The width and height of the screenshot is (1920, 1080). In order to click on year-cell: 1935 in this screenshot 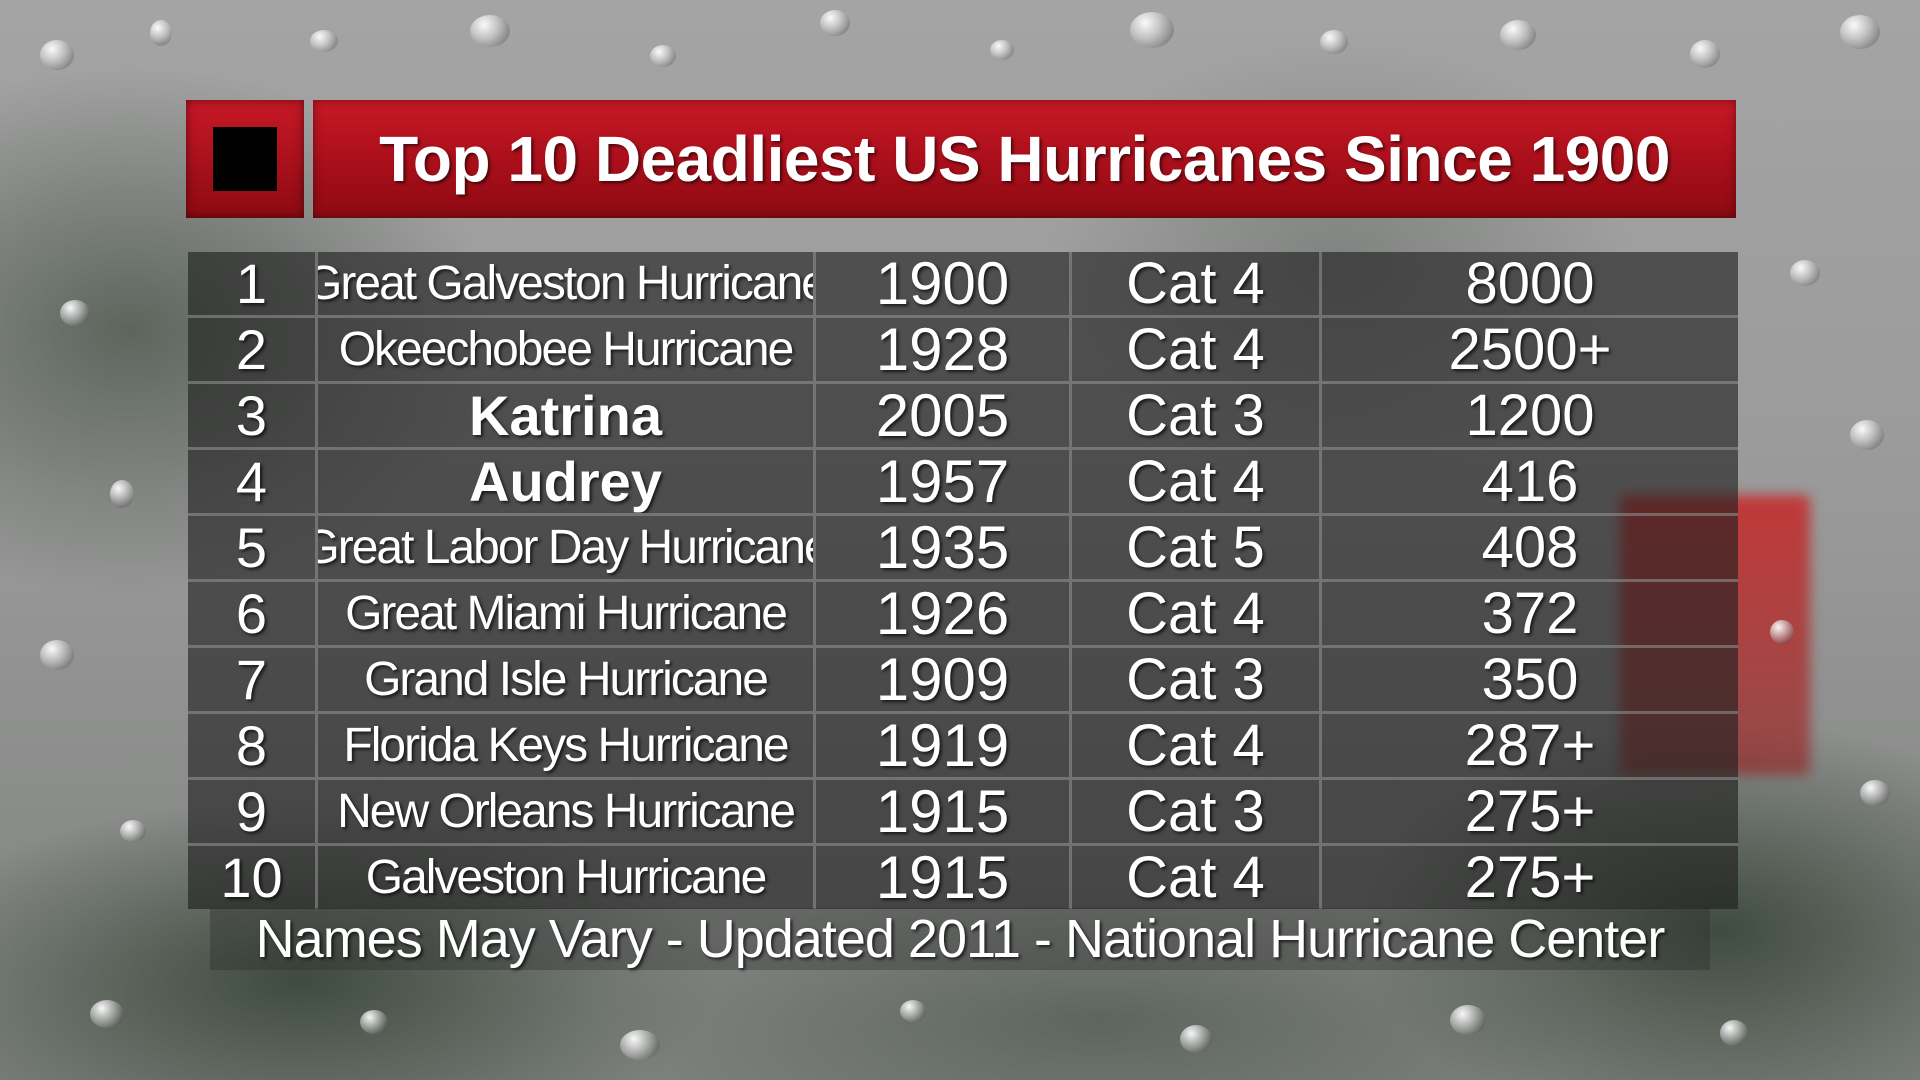, I will do `click(944, 547)`.